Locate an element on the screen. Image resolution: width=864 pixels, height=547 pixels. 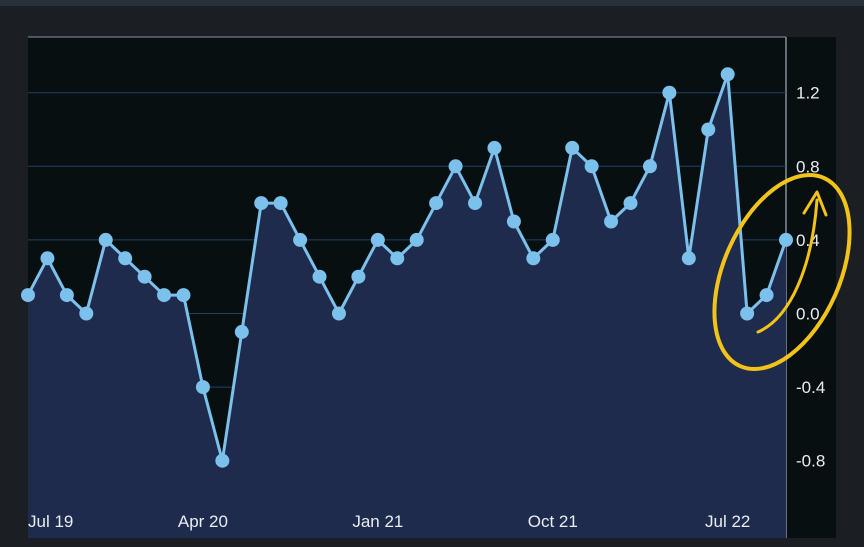
y-tick-label: 0.8 is located at coordinates (808, 166).